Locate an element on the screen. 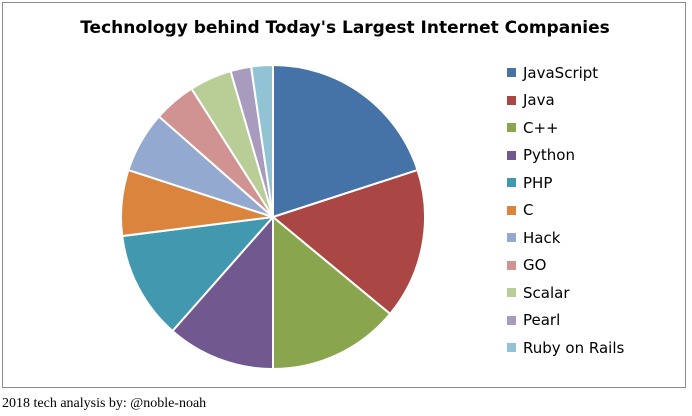  legend-item-c: C is located at coordinates (592, 211).